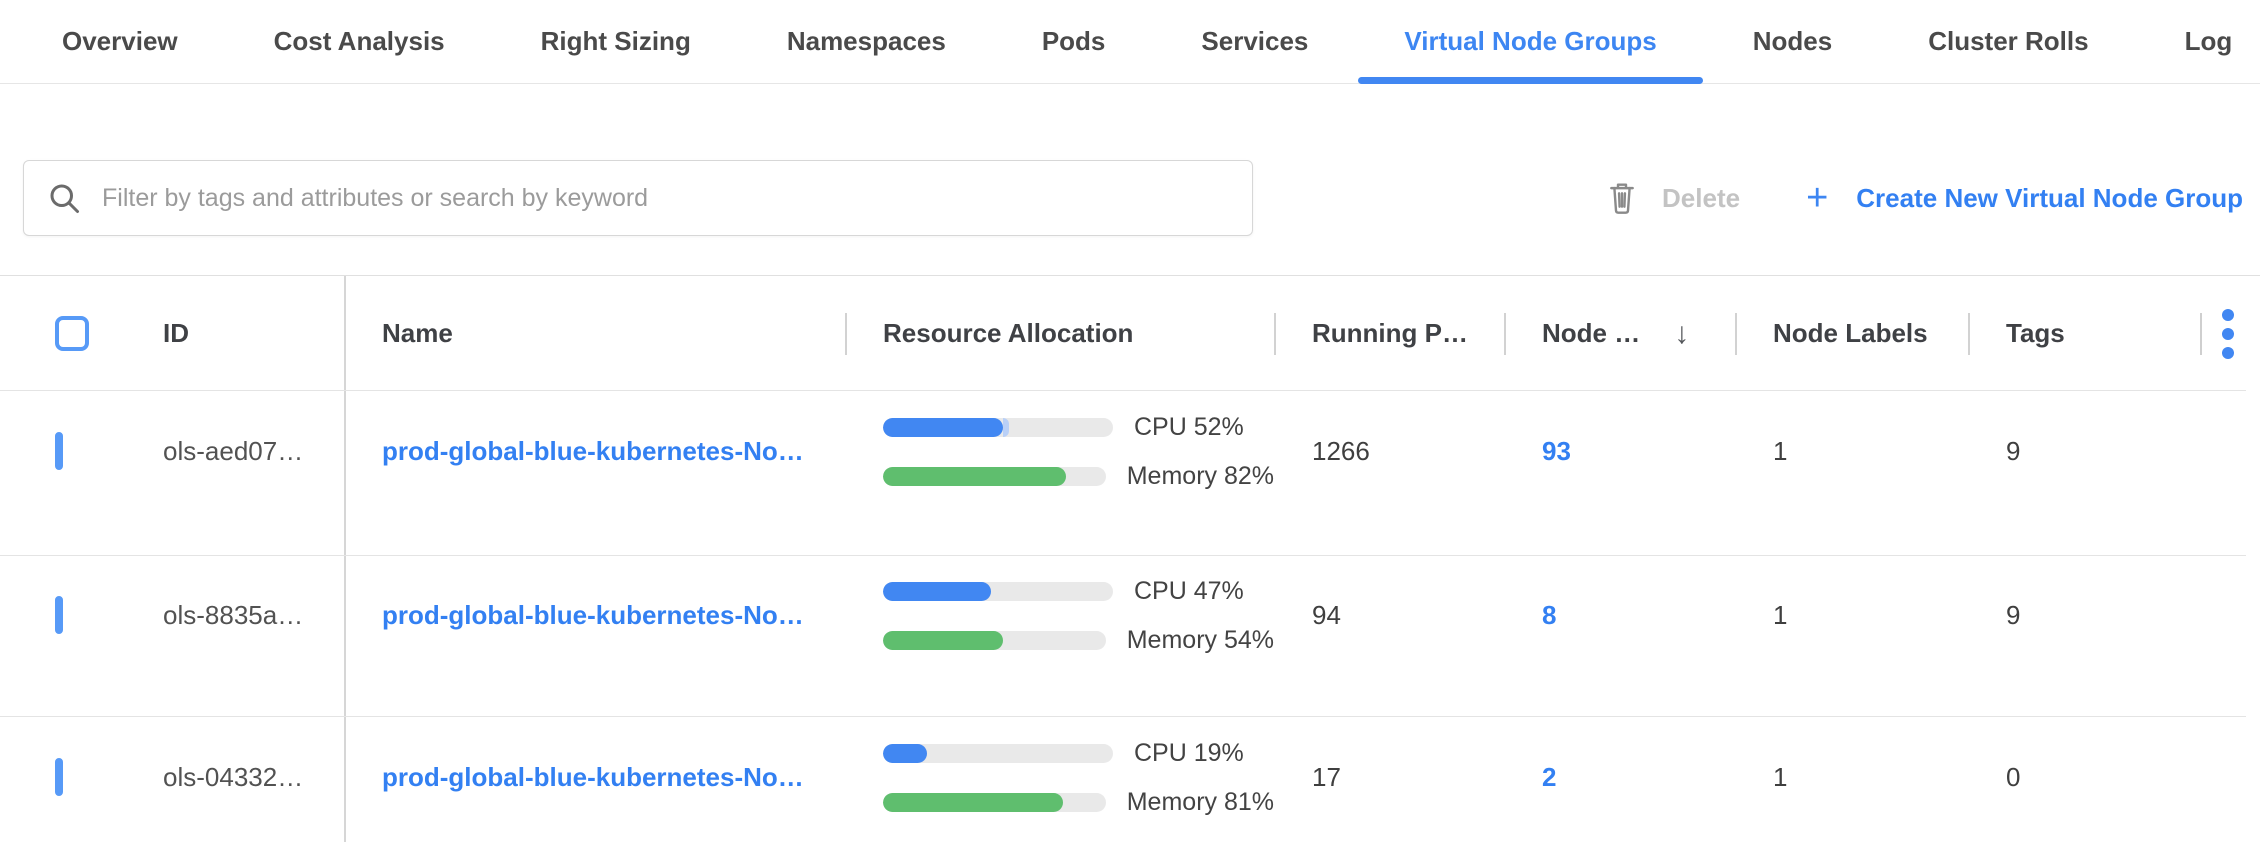 The image size is (2260, 842). What do you see at coordinates (1556, 451) in the screenshot?
I see `nodes-count-link: 93` at bounding box center [1556, 451].